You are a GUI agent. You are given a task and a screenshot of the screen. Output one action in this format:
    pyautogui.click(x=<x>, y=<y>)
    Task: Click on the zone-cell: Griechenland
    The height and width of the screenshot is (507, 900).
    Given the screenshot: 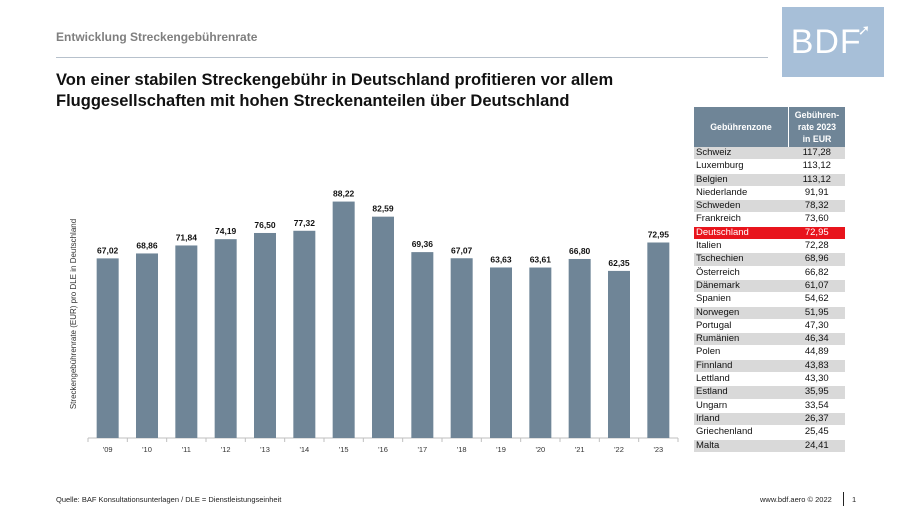 What is the action you would take?
    pyautogui.click(x=741, y=432)
    